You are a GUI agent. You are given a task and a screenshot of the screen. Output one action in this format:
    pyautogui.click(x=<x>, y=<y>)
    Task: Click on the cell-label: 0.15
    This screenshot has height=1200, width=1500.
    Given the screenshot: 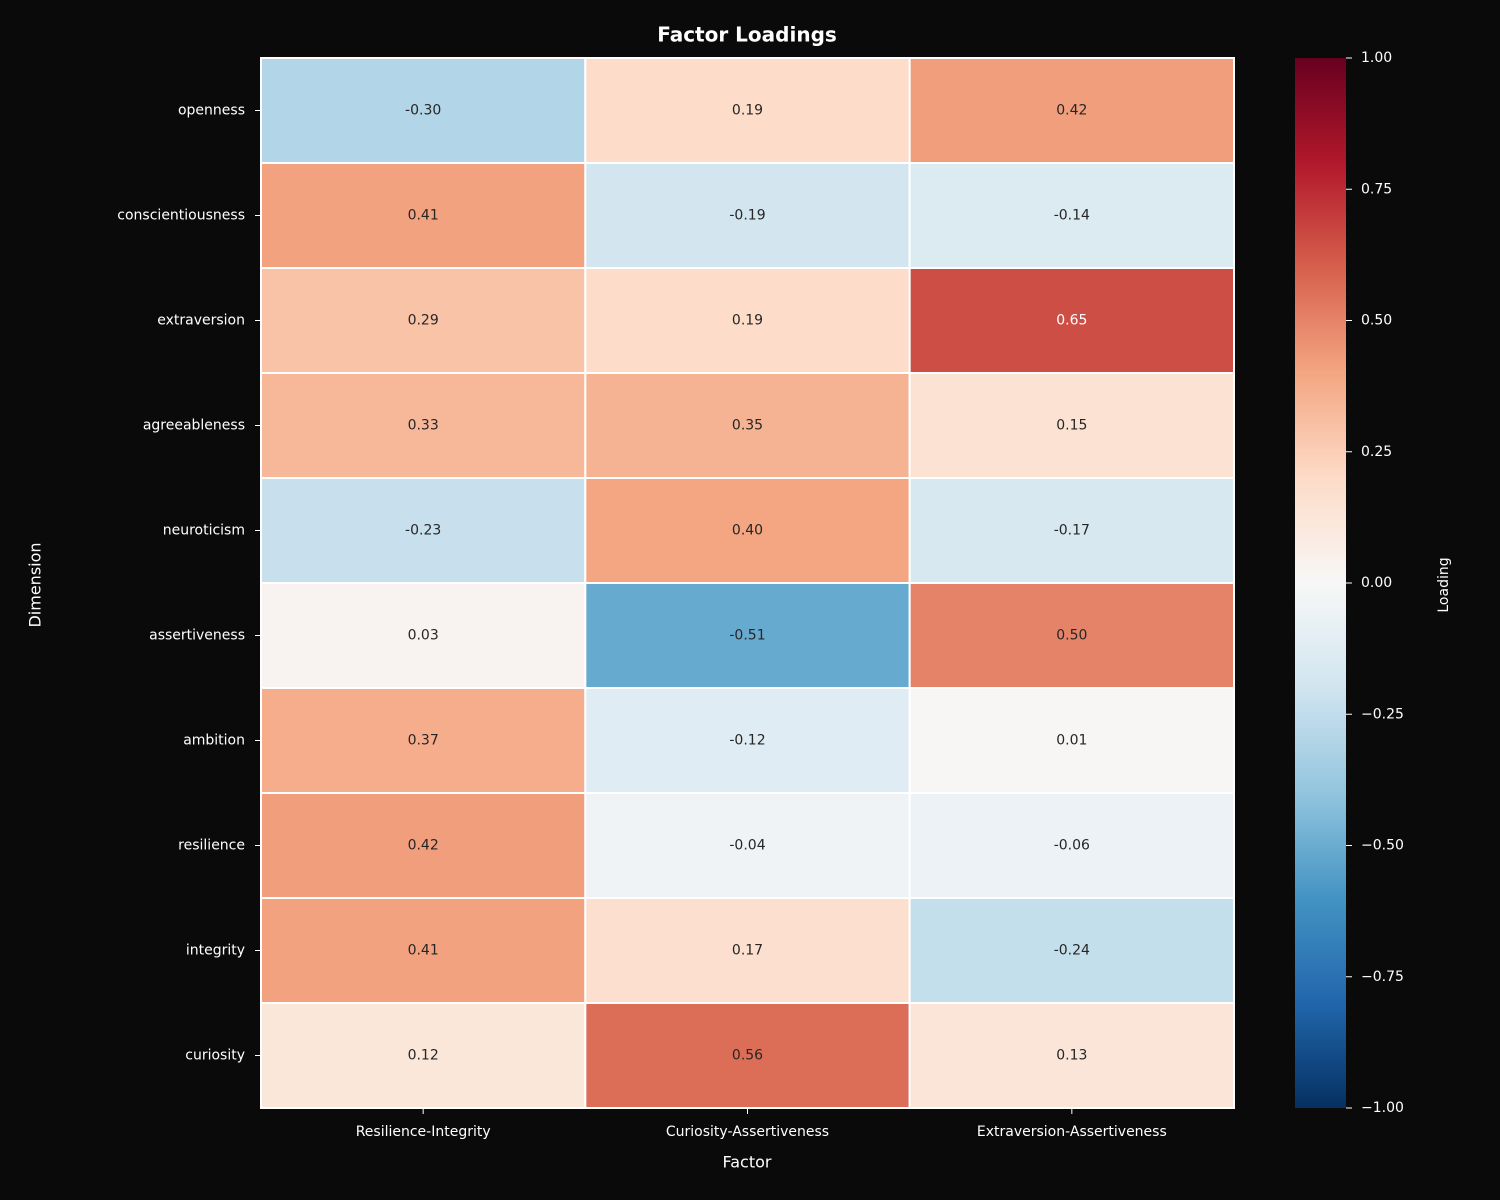 What is the action you would take?
    pyautogui.click(x=1071, y=426)
    